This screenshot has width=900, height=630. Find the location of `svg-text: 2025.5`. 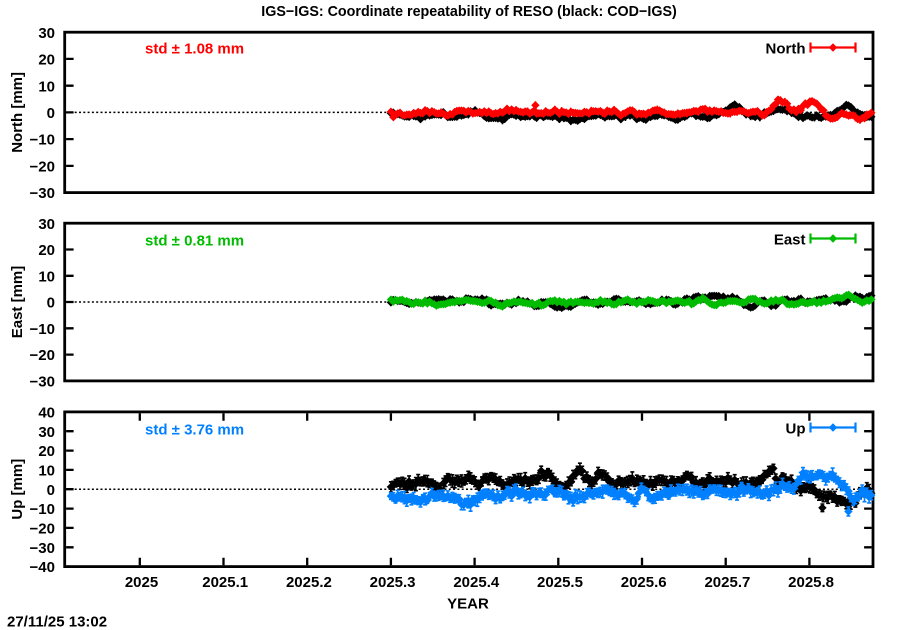

svg-text: 2025.5 is located at coordinates (560, 582).